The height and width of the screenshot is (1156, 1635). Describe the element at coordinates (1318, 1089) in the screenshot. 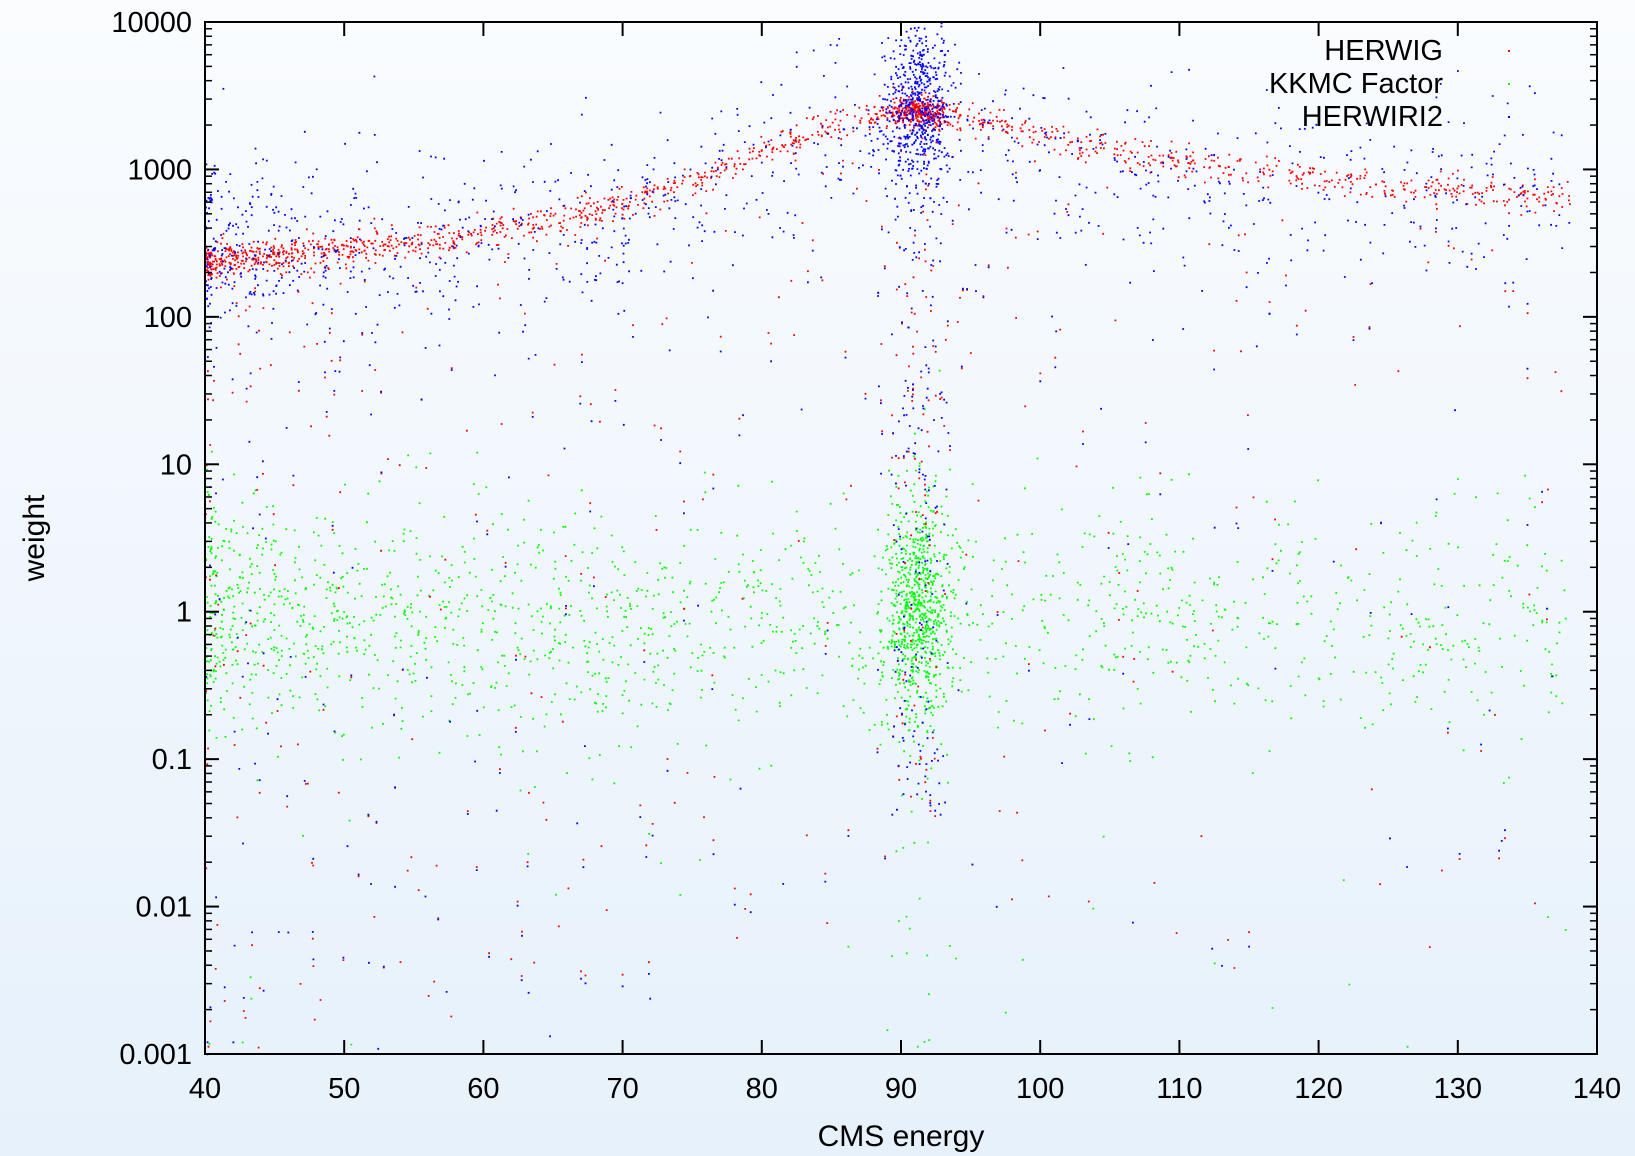

I see `x-tick-label: 120` at that location.